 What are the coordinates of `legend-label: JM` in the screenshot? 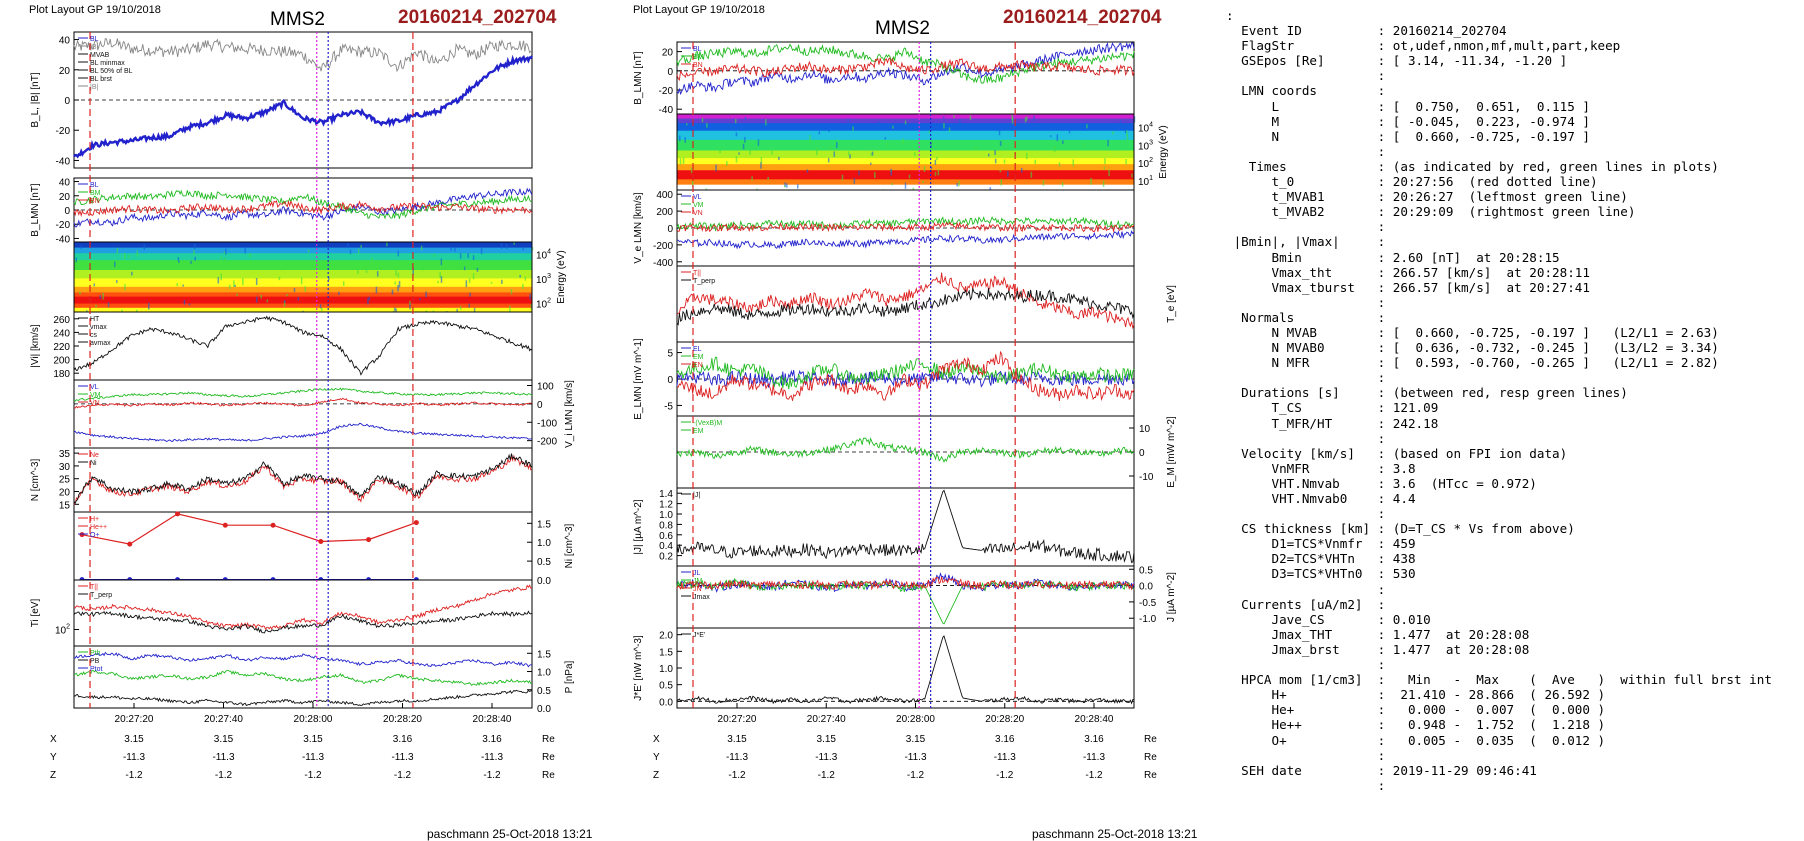 It's located at (698, 581).